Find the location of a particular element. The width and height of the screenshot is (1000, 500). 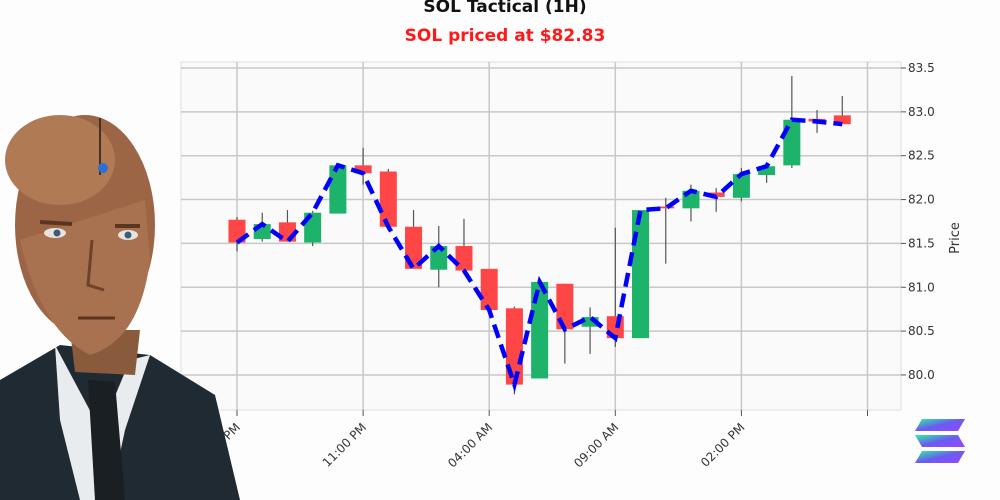

solana-logo-icon is located at coordinates (940, 441).